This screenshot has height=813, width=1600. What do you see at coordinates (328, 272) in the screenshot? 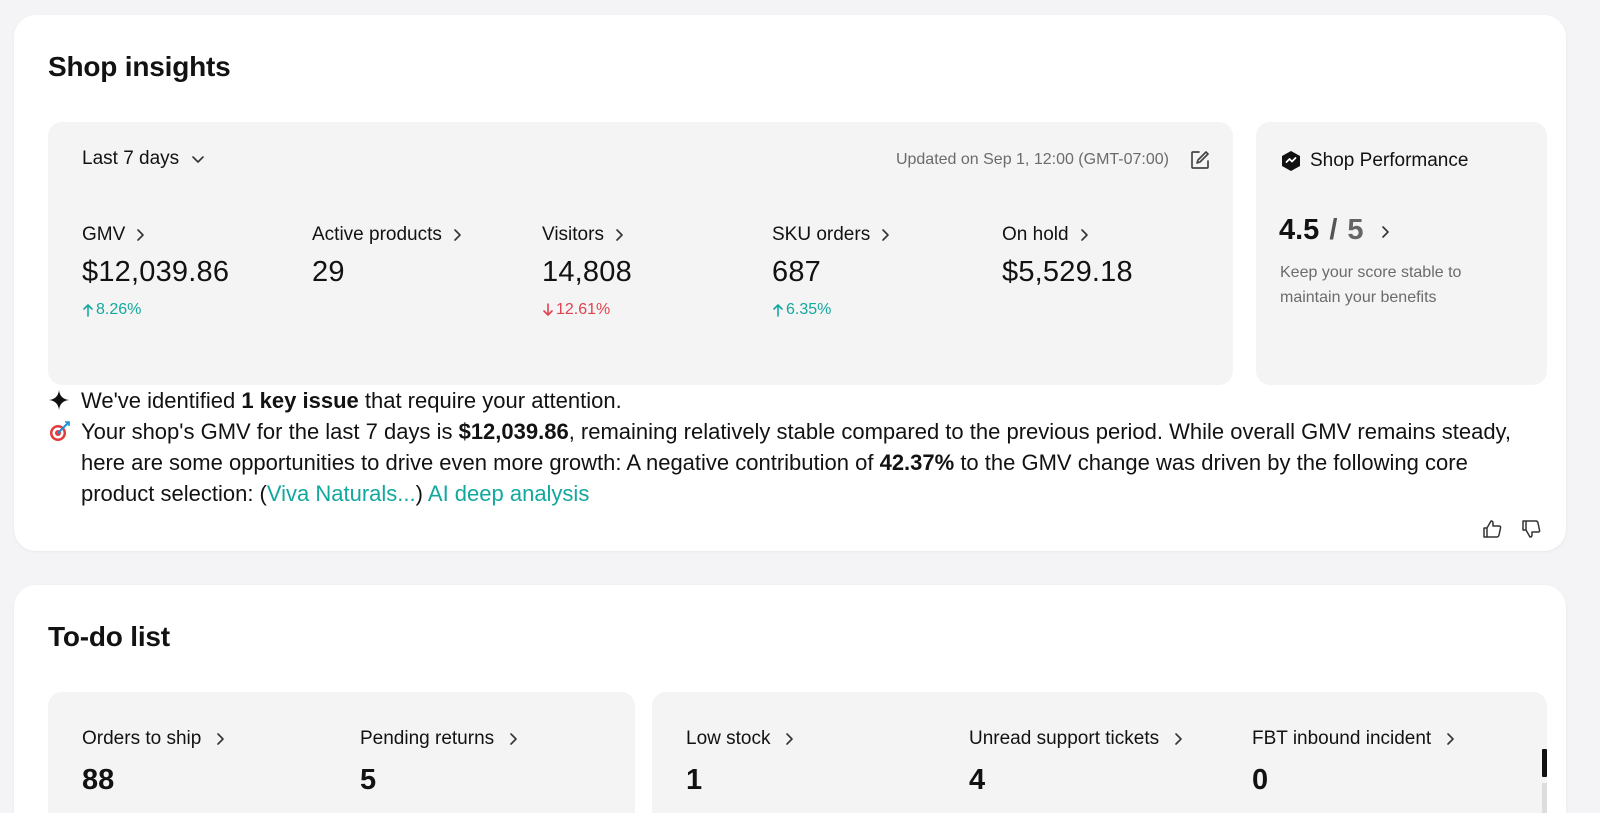
I see `metric-value: 29` at bounding box center [328, 272].